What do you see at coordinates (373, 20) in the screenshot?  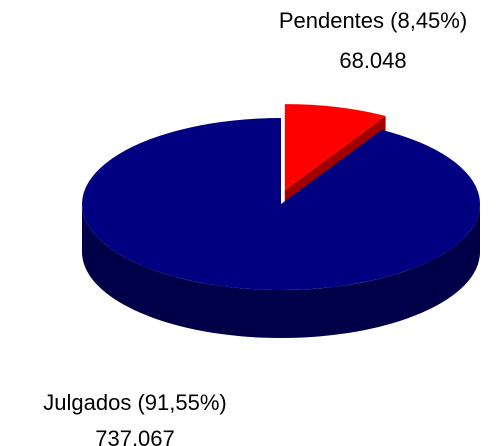 I see `slice-label: Pendentes (8,45%)` at bounding box center [373, 20].